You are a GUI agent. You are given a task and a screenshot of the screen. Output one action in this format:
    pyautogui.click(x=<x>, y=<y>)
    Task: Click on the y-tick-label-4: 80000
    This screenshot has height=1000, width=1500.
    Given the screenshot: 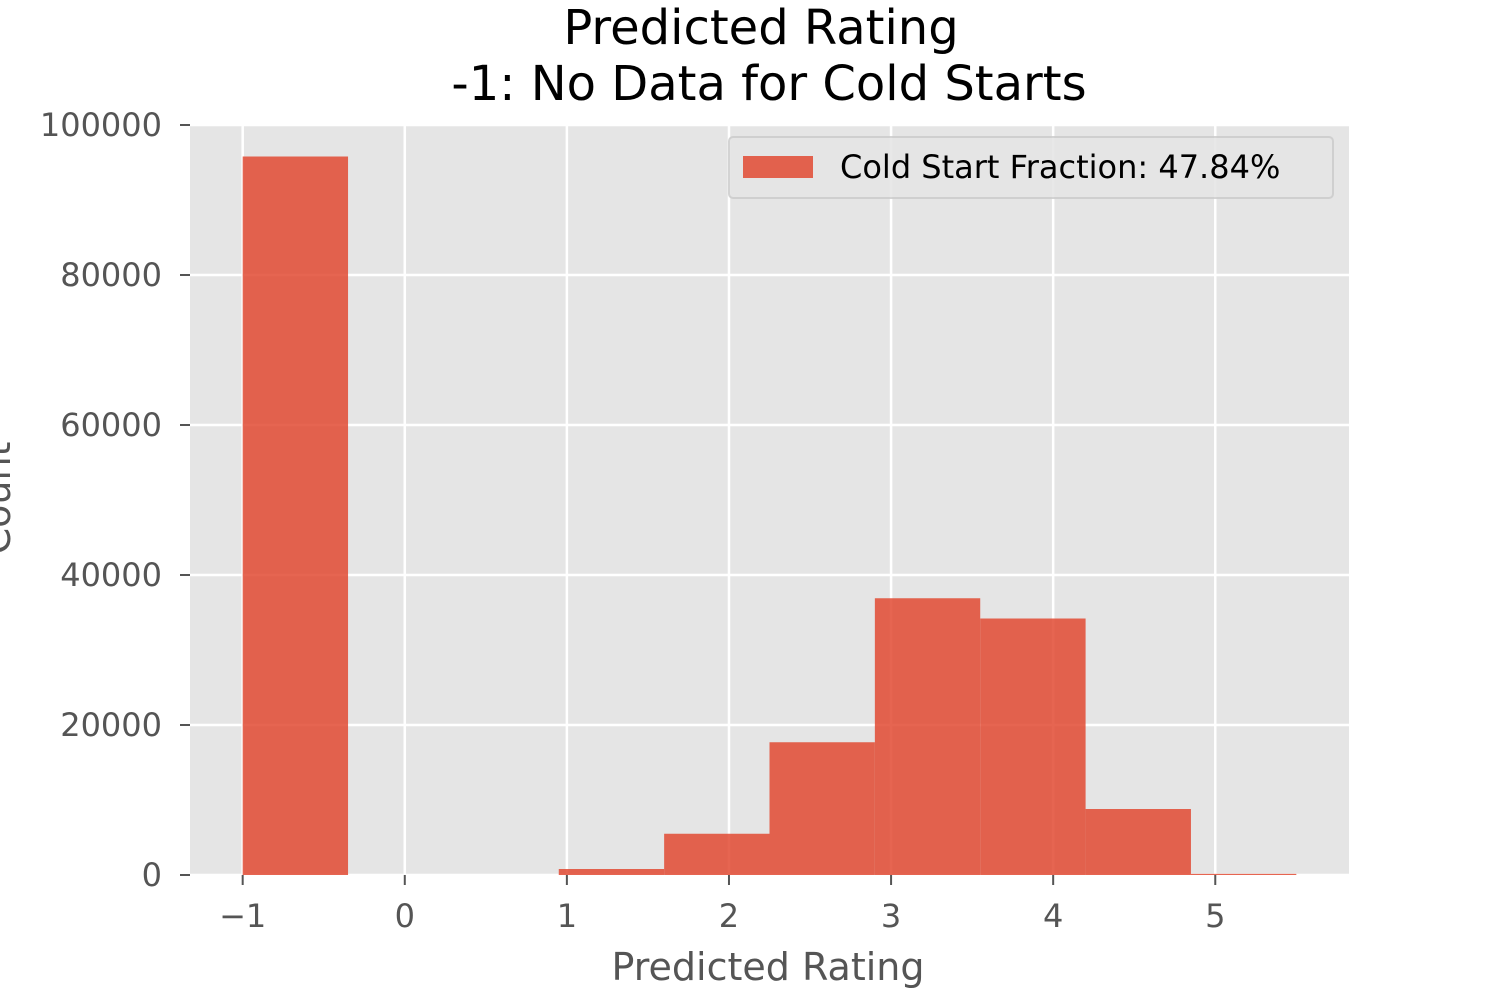 What is the action you would take?
    pyautogui.click(x=111, y=275)
    